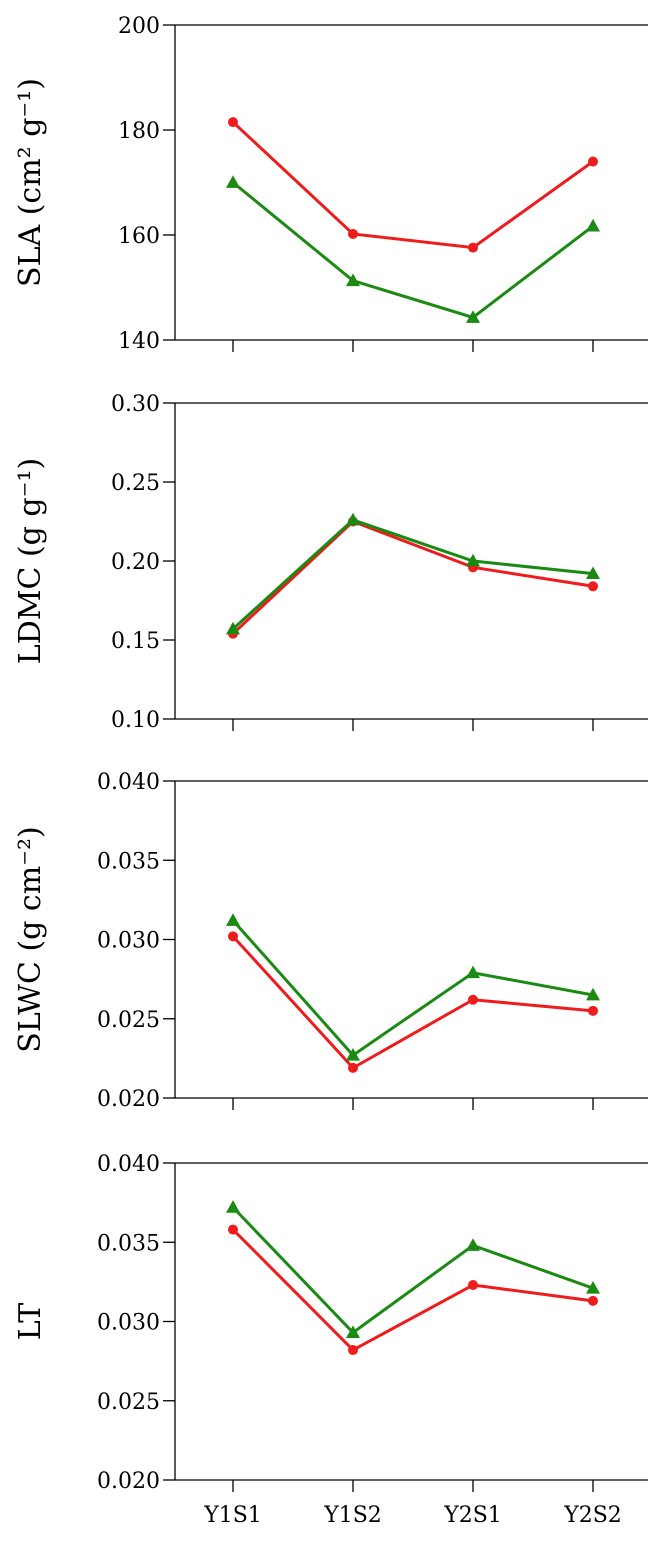 The height and width of the screenshot is (1545, 650). Describe the element at coordinates (139, 26) in the screenshot. I see `y-tick-label: 200` at that location.